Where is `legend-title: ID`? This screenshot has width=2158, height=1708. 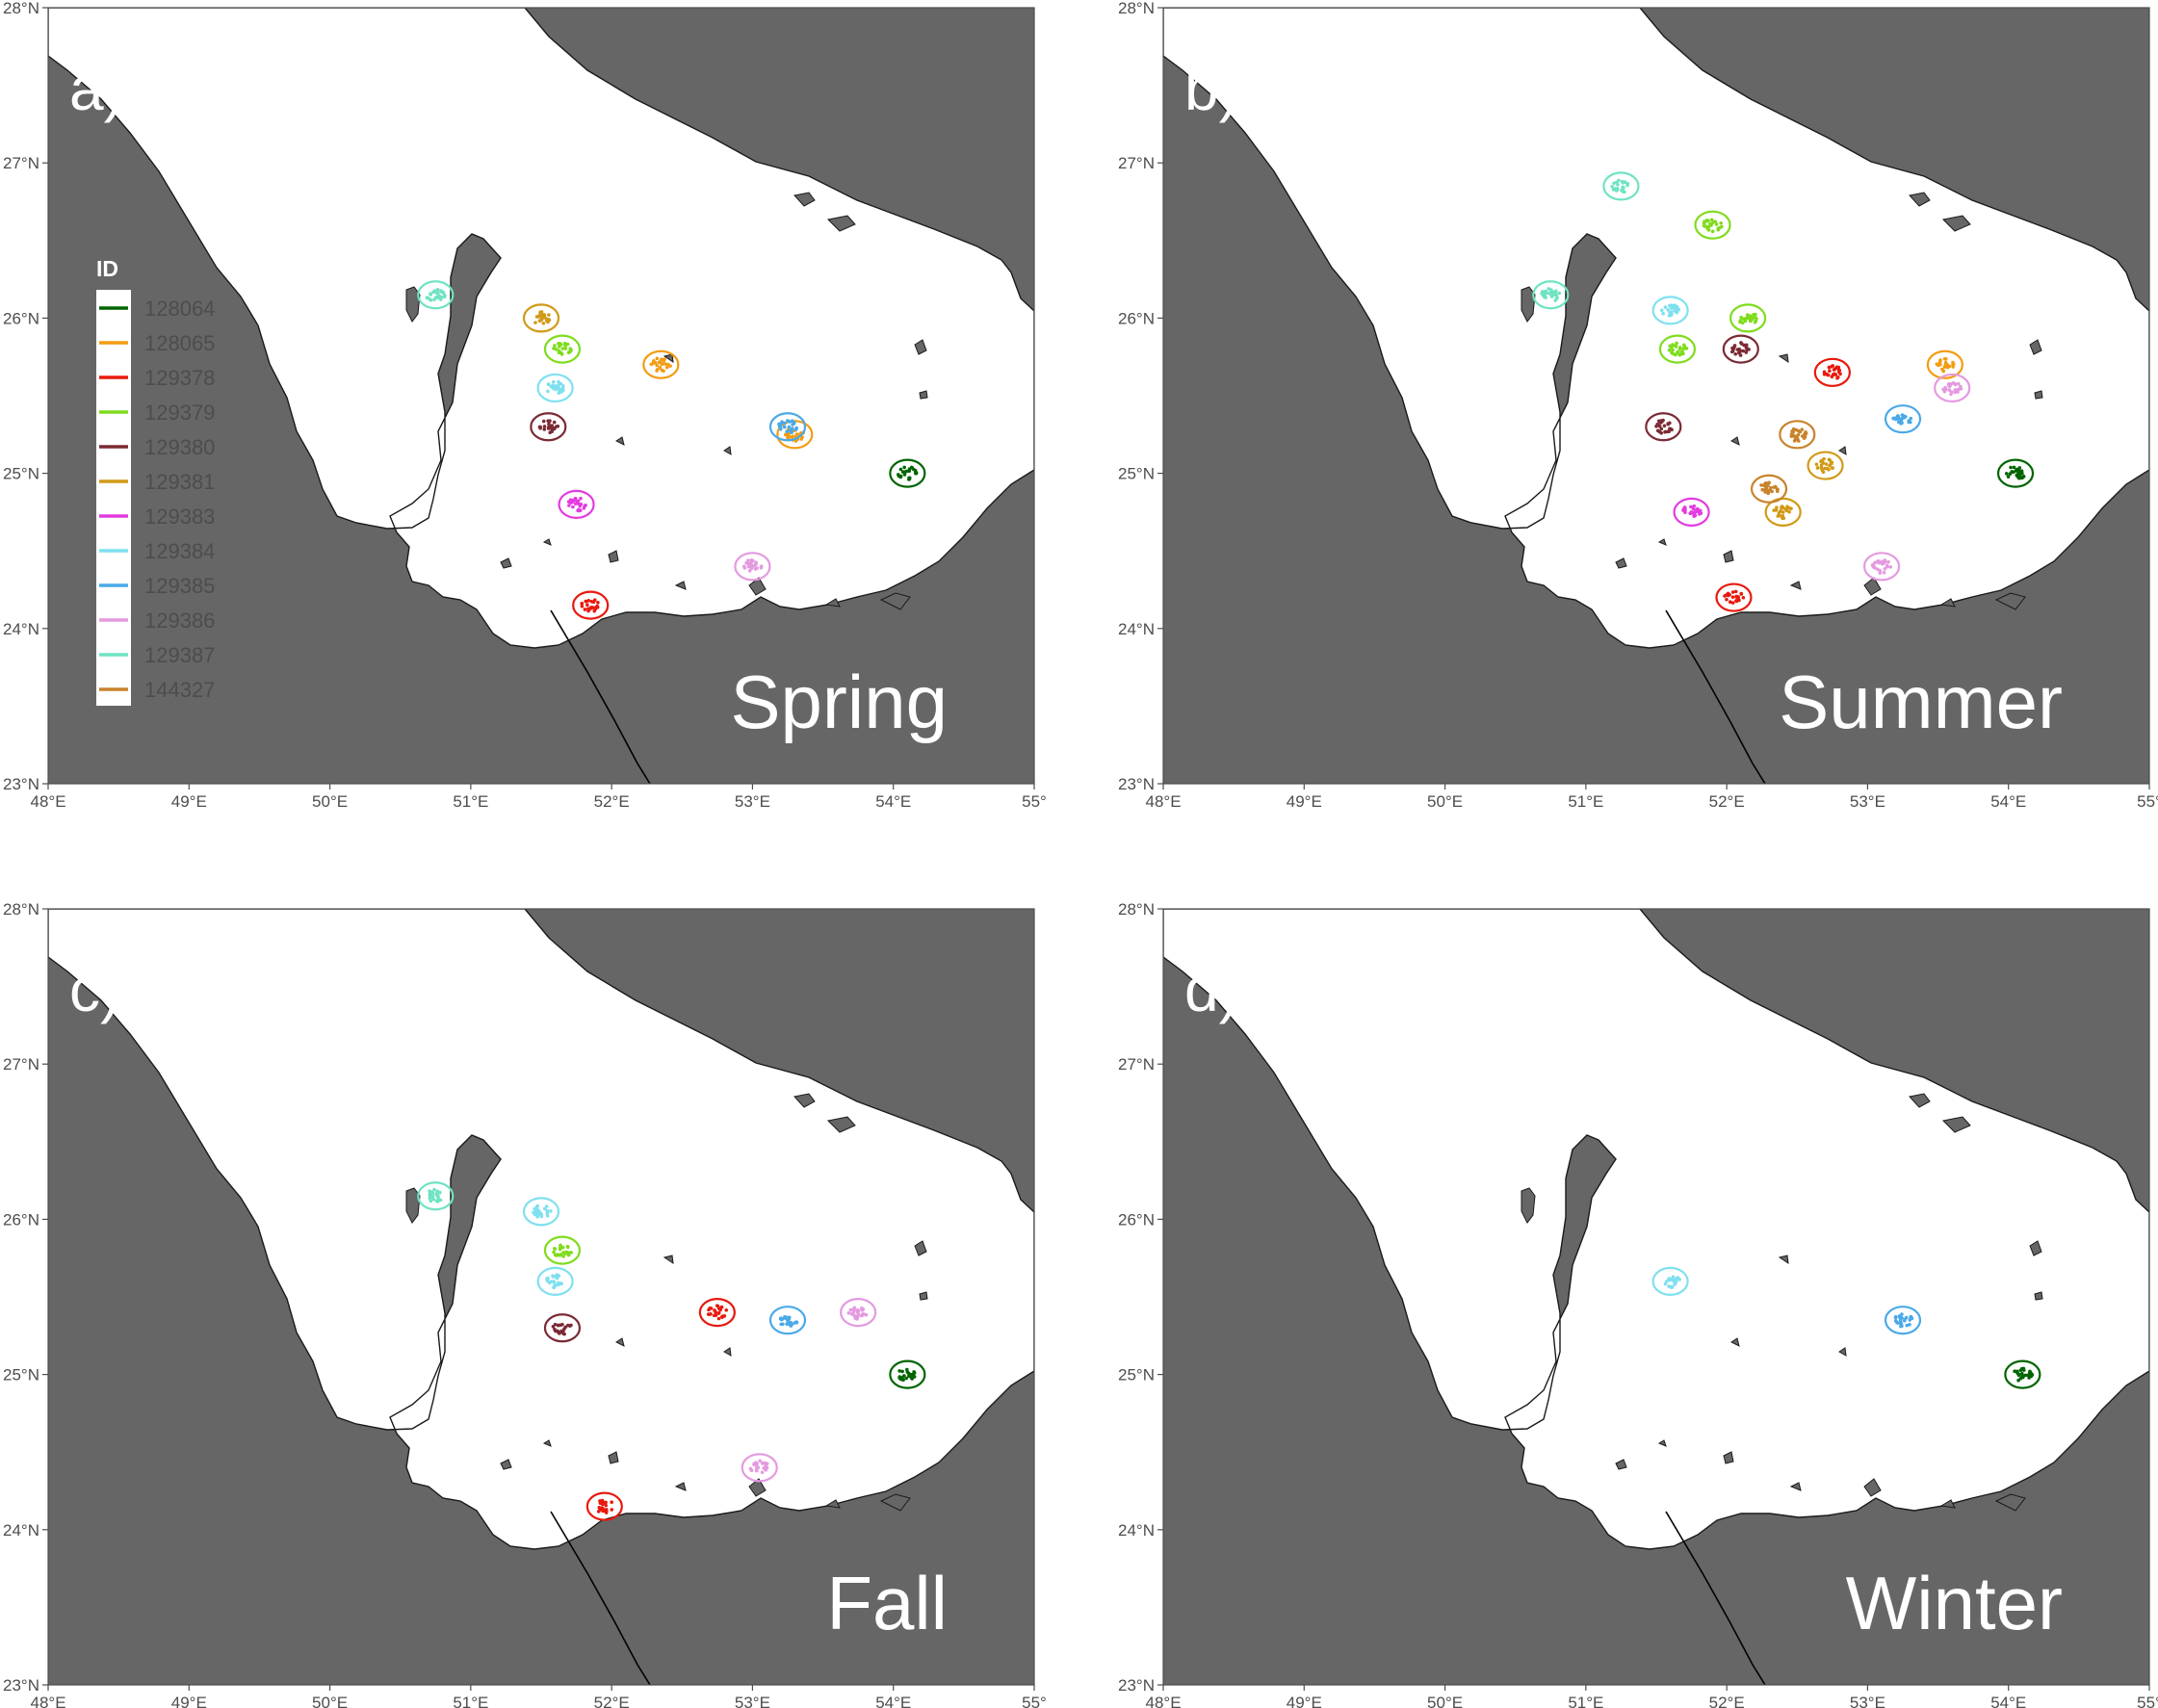
legend-title: ID is located at coordinates (107, 268).